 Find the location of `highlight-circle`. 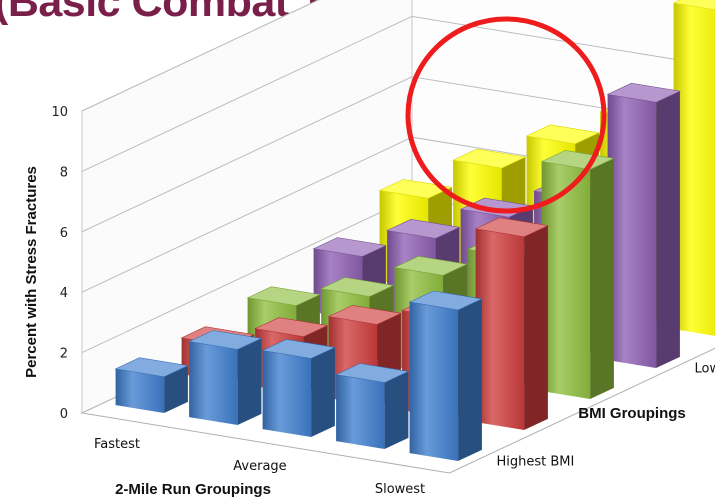

highlight-circle is located at coordinates (506, 115).